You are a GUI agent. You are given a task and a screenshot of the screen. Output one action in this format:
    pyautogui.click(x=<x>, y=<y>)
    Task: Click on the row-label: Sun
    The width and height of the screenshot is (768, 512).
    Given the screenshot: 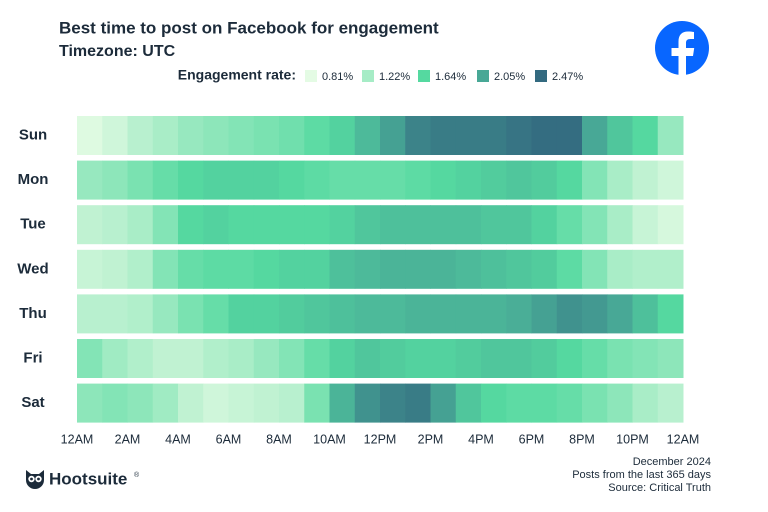 What is the action you would take?
    pyautogui.click(x=33, y=134)
    